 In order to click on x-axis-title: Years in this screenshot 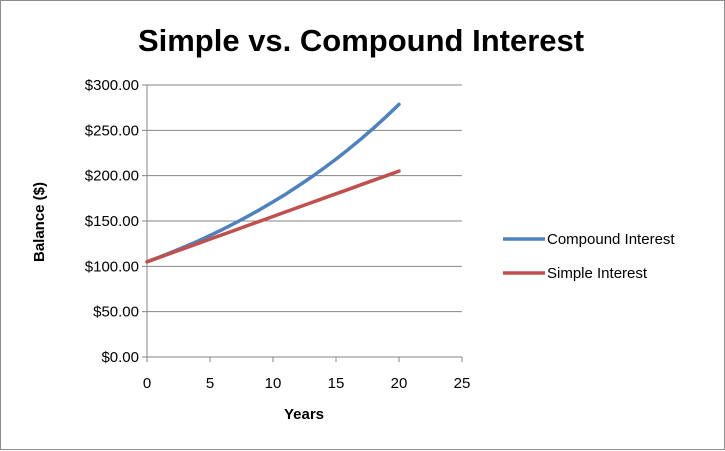, I will do `click(304, 414)`.